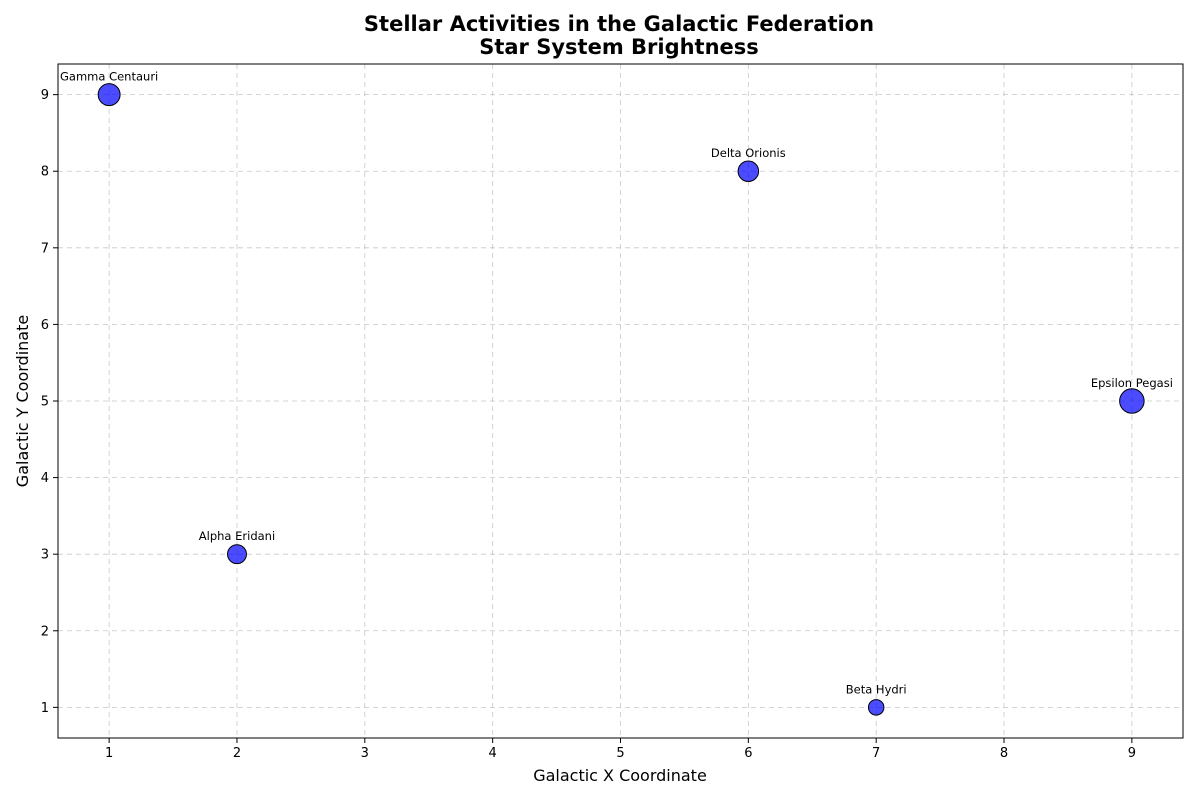 This screenshot has width=1200, height=800. Describe the element at coordinates (45, 631) in the screenshot. I see `y-tick-label: 2` at that location.